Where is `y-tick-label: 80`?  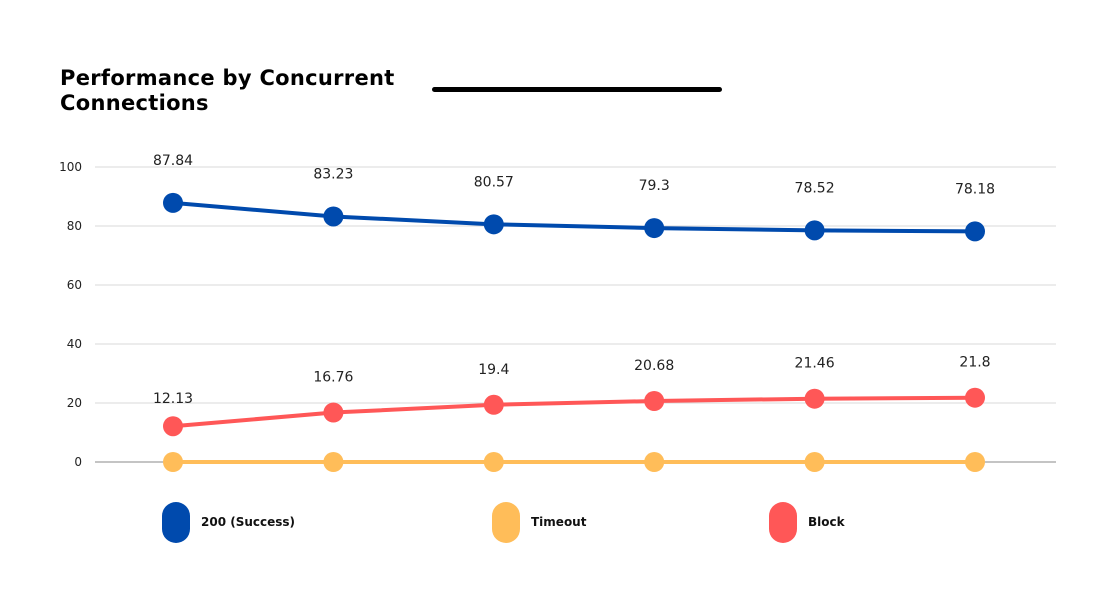
y-tick-label: 80 is located at coordinates (74, 226).